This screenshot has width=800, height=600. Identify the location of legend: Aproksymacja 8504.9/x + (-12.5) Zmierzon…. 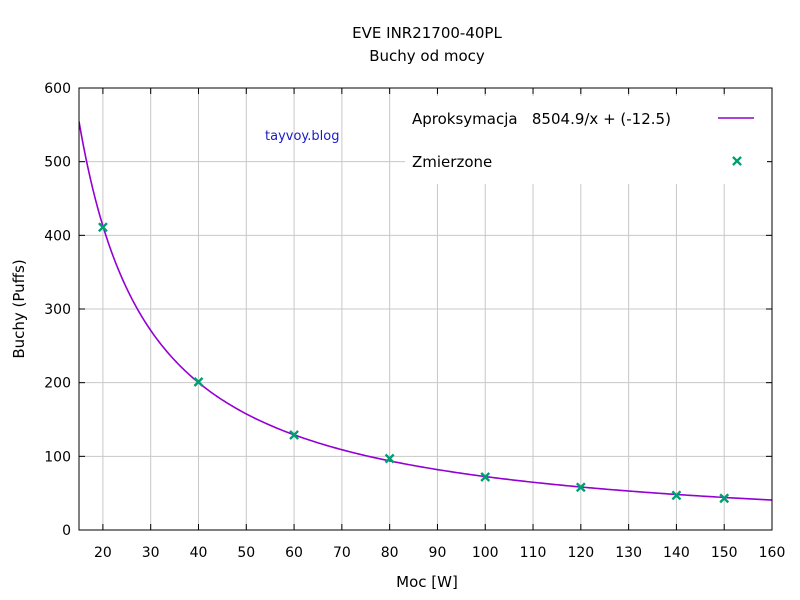
(586, 140).